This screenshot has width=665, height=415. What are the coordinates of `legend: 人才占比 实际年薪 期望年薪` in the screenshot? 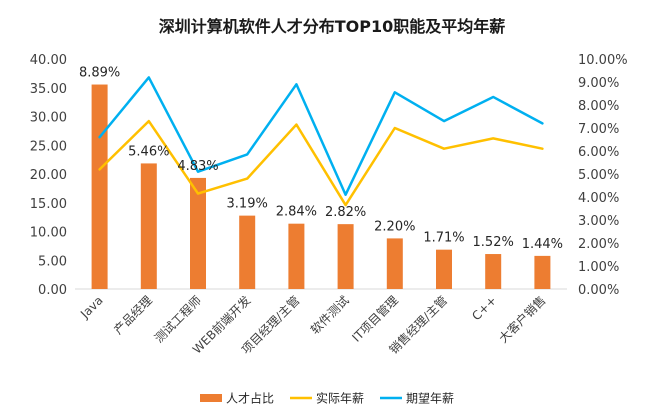 It's located at (327, 398).